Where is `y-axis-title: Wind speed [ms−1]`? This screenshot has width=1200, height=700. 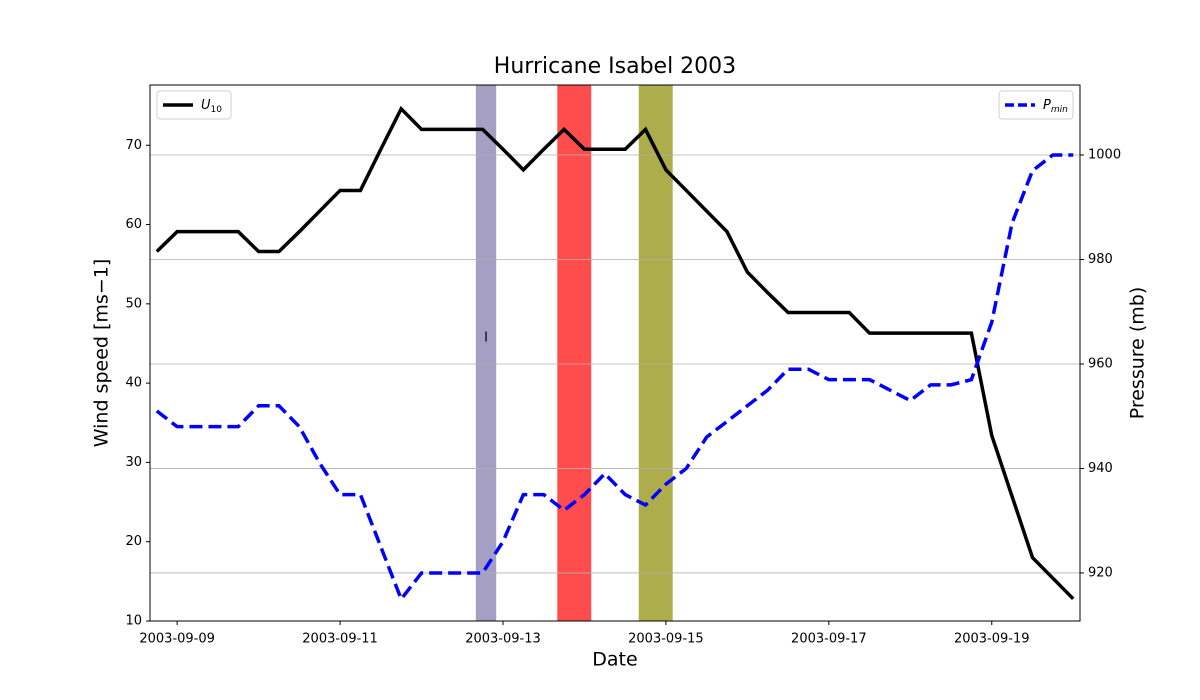 y-axis-title: Wind speed [ms−1] is located at coordinates (102, 353).